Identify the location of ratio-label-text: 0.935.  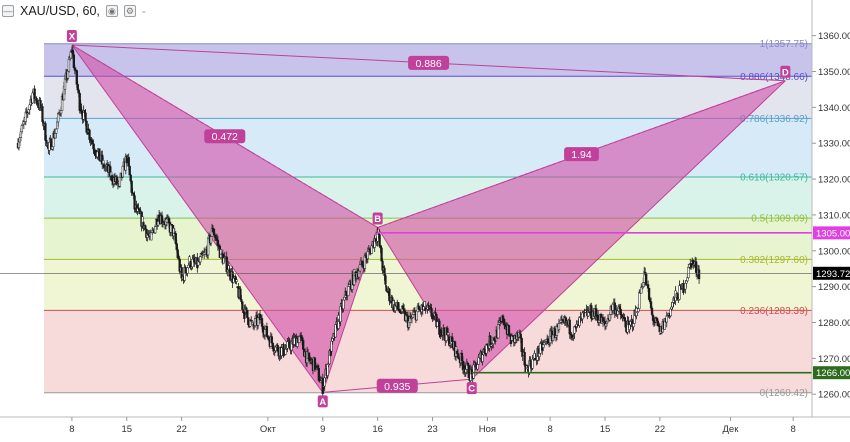
(397, 387).